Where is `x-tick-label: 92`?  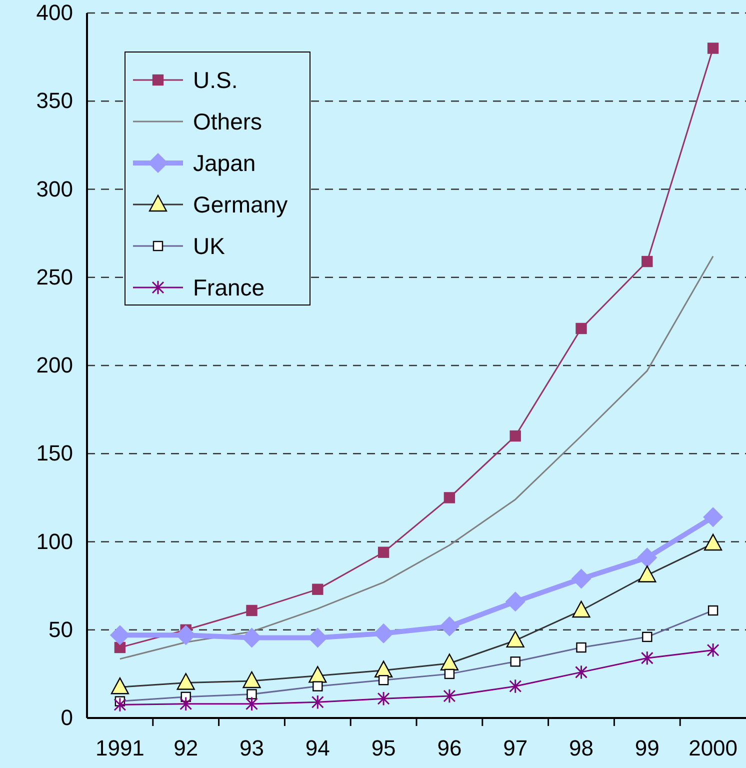
x-tick-label: 92 is located at coordinates (186, 748).